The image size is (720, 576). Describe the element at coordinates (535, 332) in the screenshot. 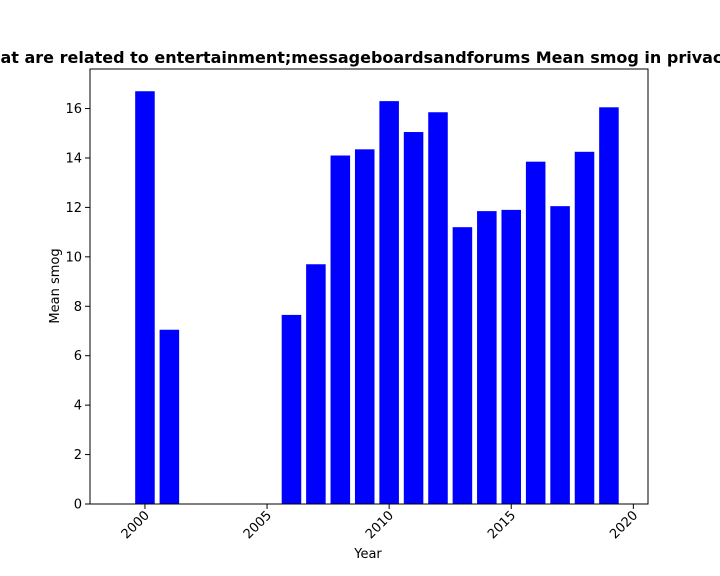

I see `bar-2016` at that location.